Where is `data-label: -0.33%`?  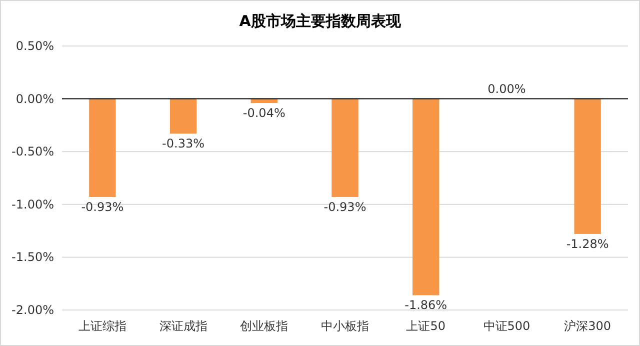 data-label: -0.33% is located at coordinates (183, 143).